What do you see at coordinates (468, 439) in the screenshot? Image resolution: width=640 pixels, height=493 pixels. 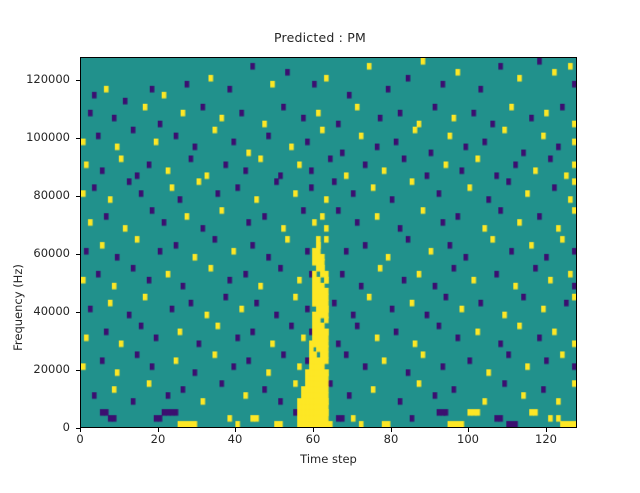 I see `x-tick-label: 100` at bounding box center [468, 439].